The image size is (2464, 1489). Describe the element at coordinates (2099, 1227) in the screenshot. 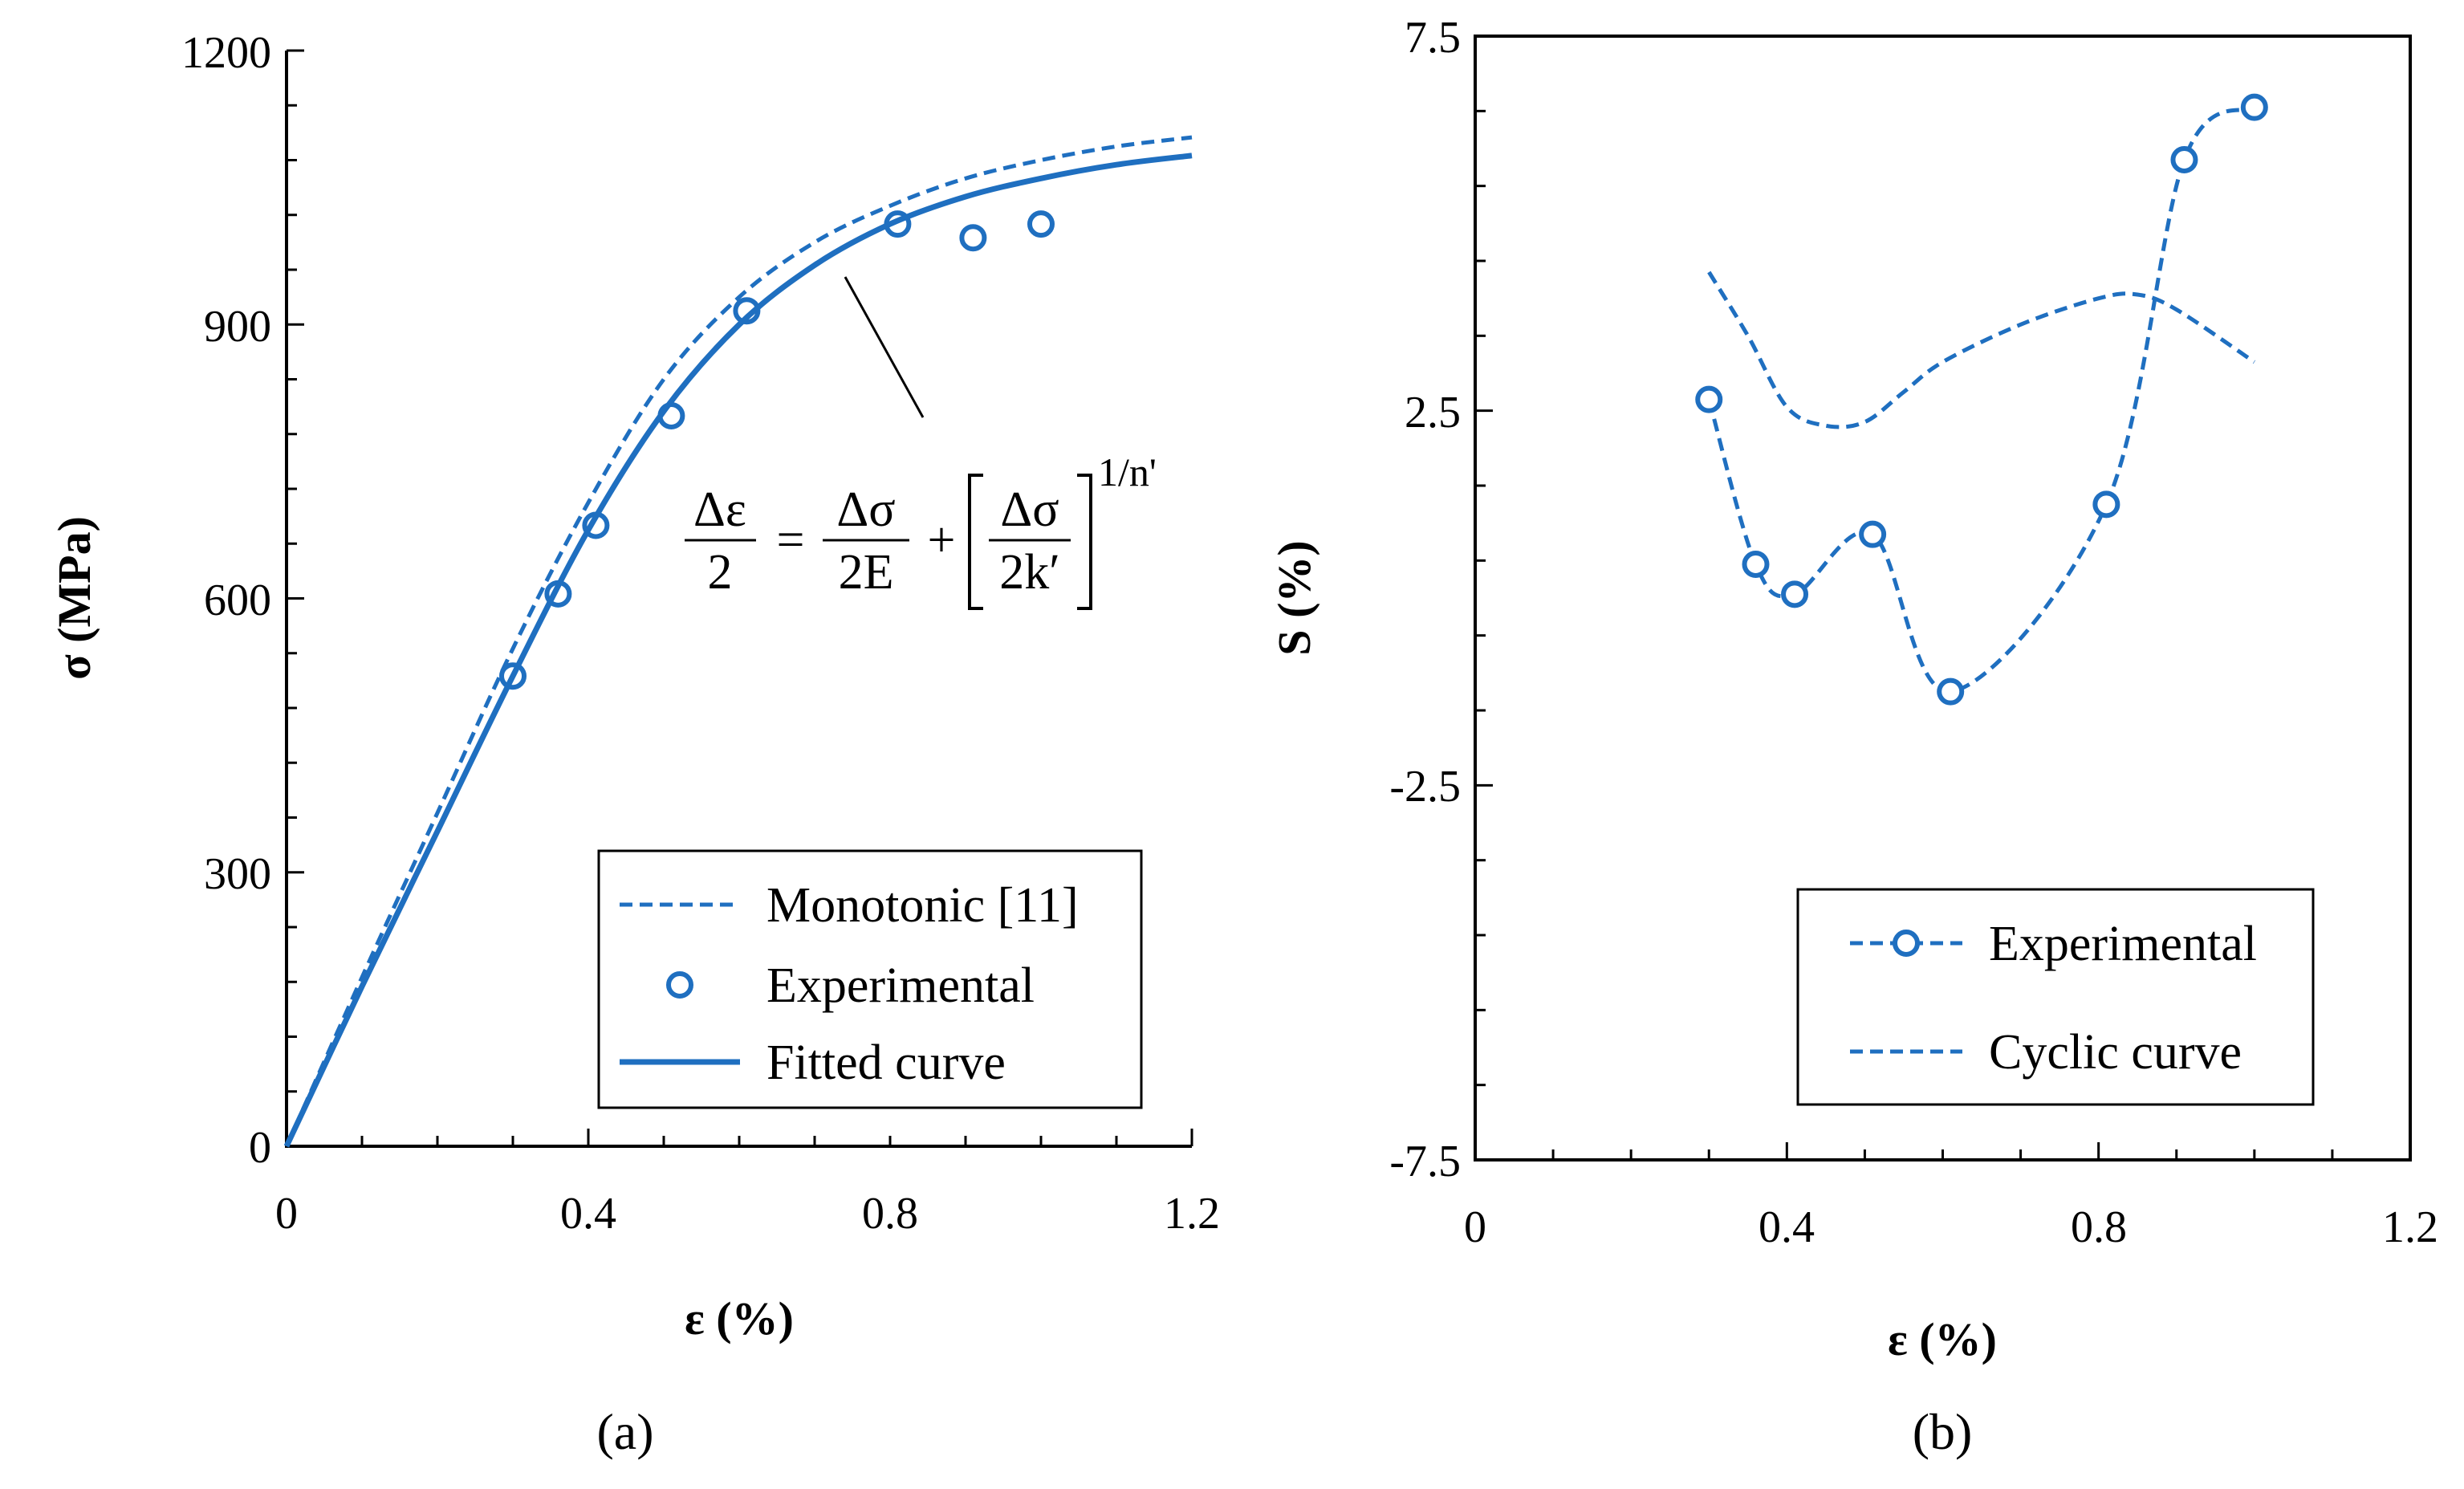

I see `chart-b-xtick-0.8: 0.8` at that location.